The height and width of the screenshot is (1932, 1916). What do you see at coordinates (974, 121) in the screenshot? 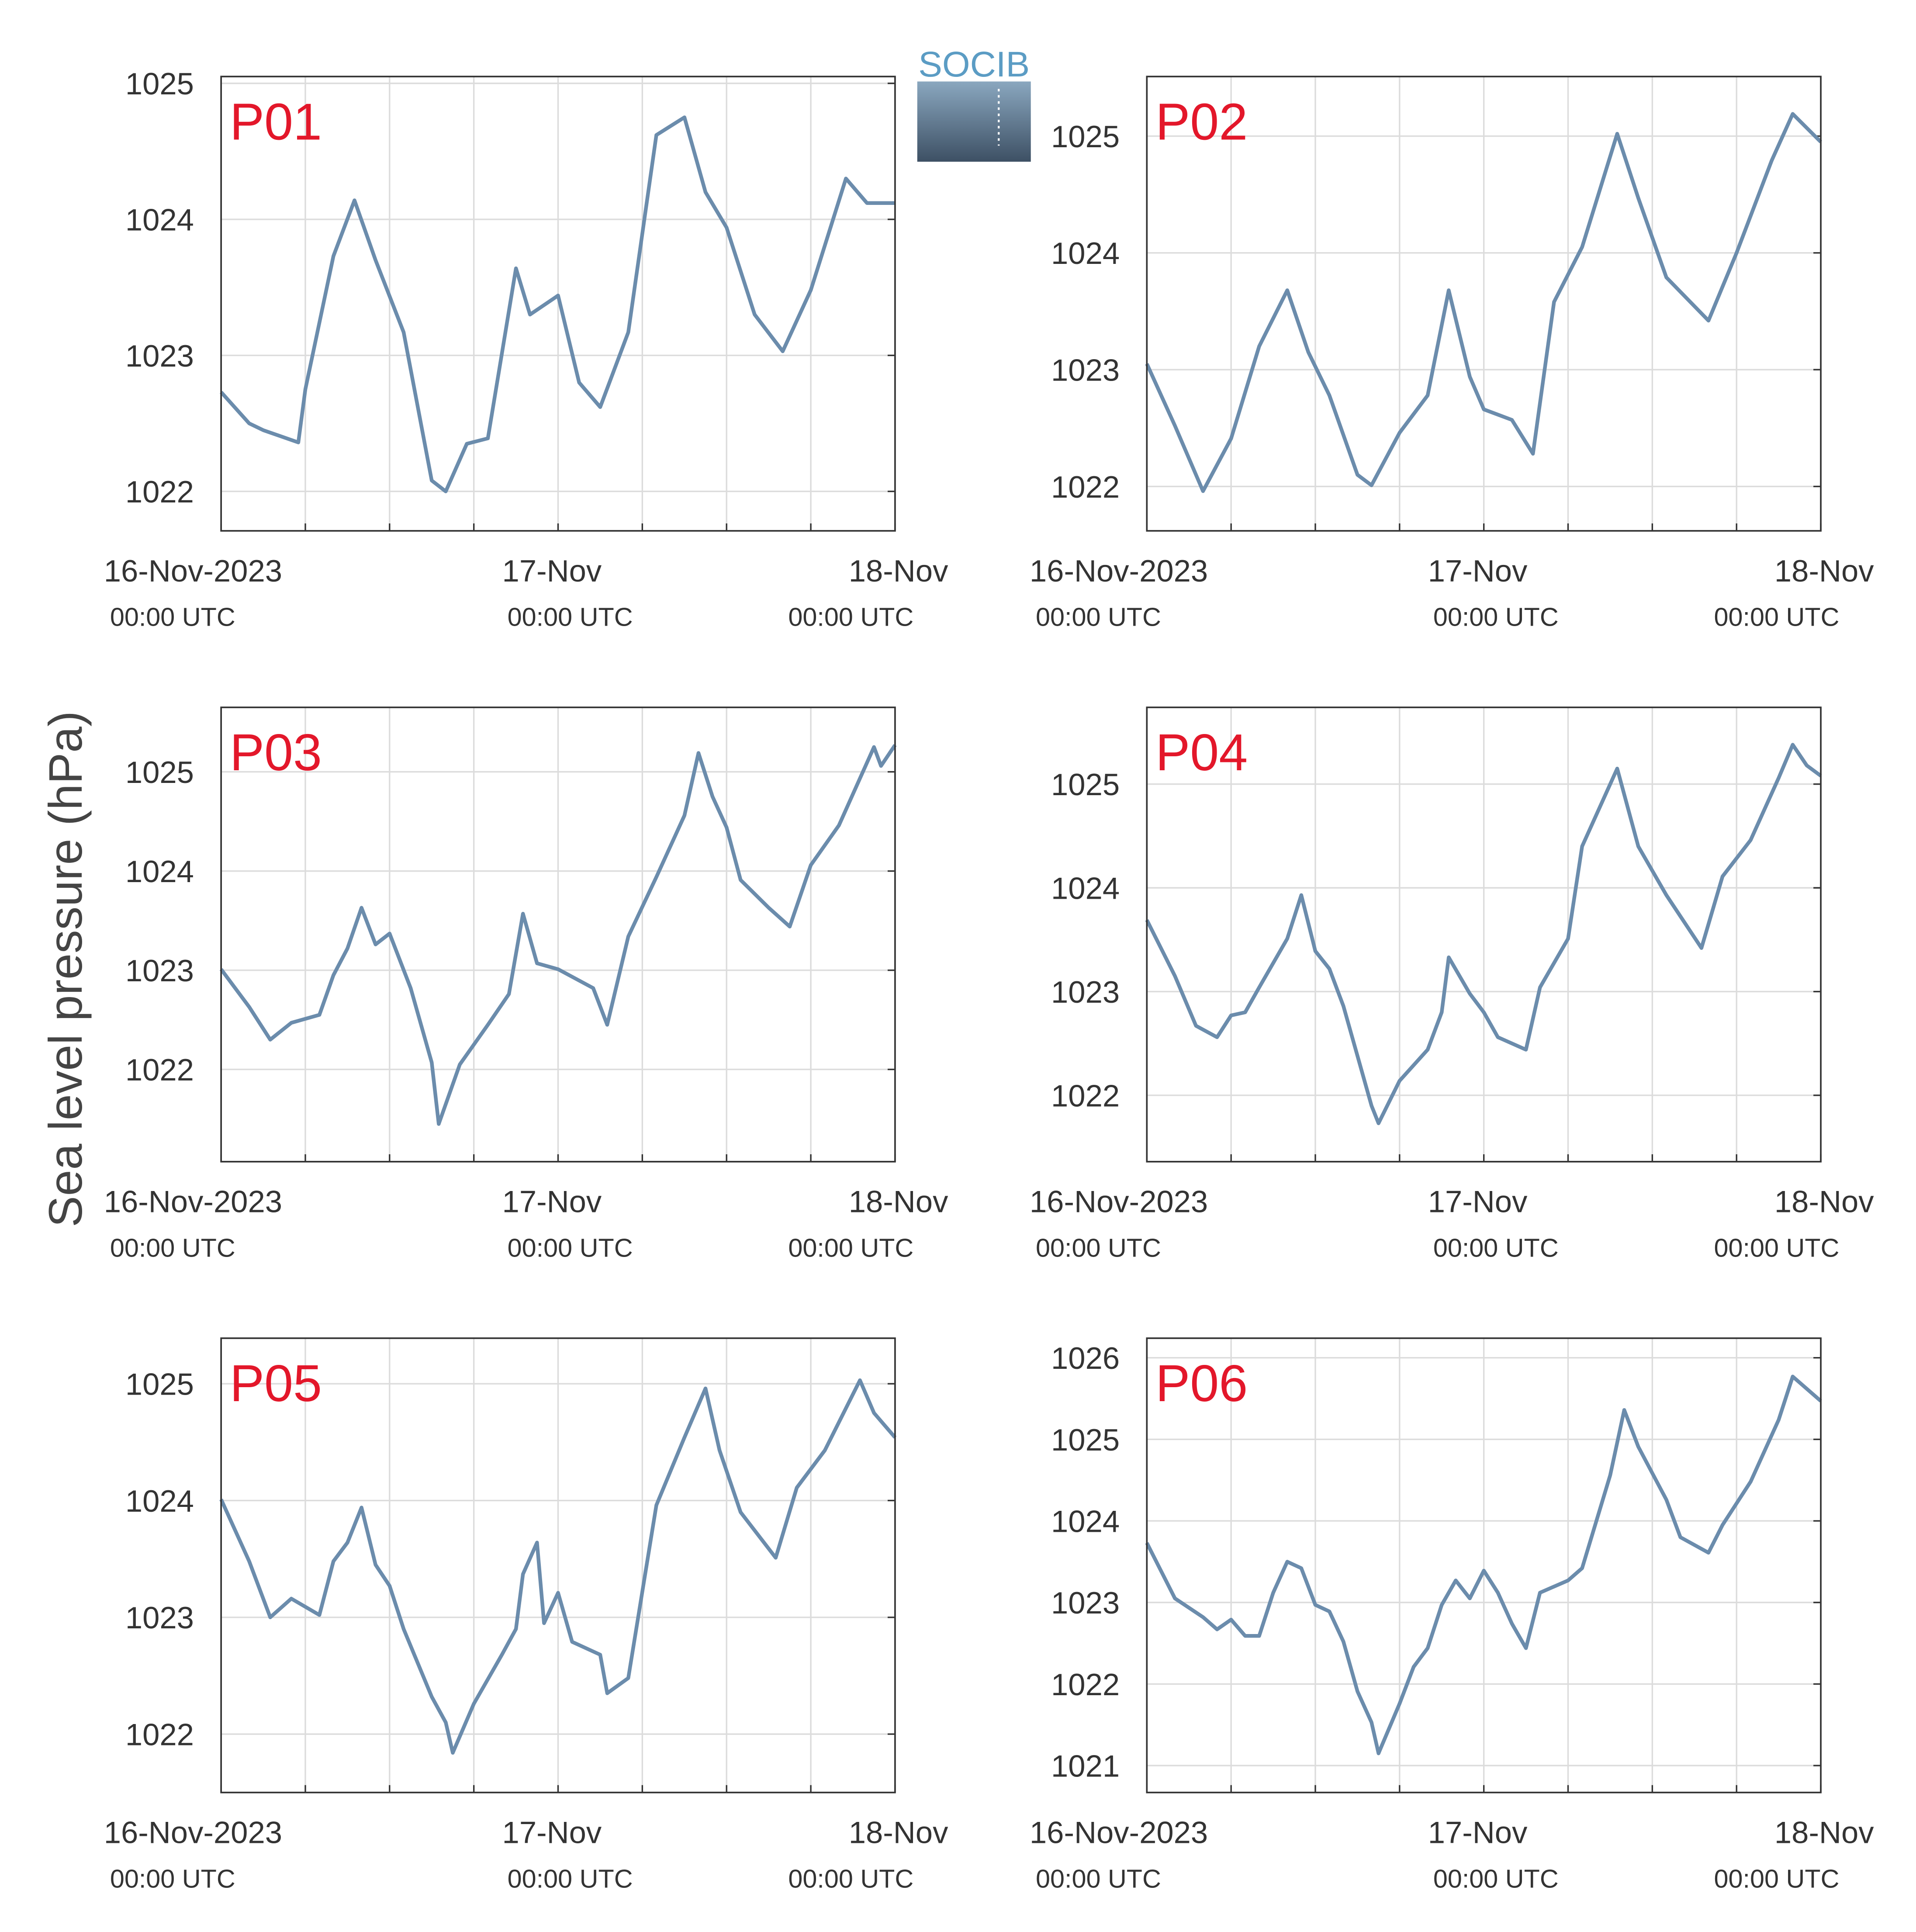
I see `logo-block` at bounding box center [974, 121].